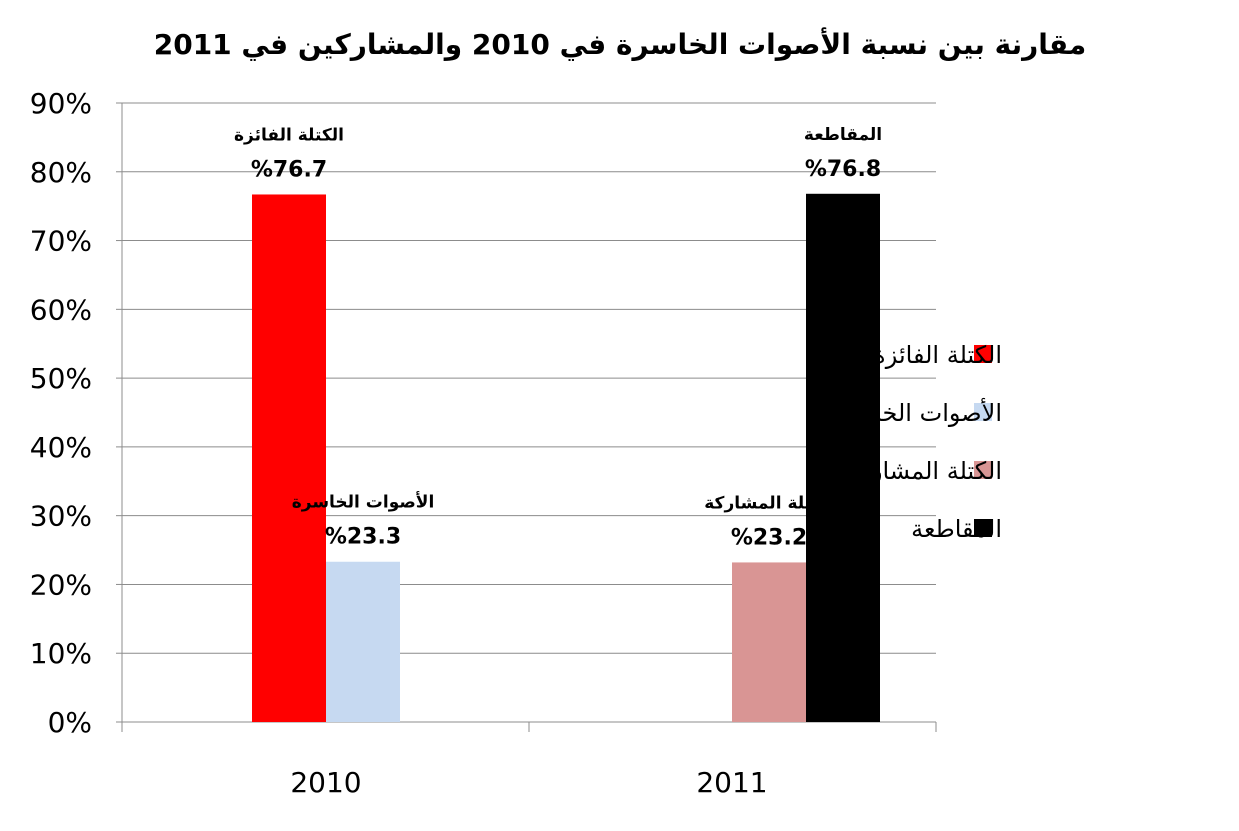 The width and height of the screenshot is (1239, 831). I want to click on y-tick-label: 40%, so click(61, 447).